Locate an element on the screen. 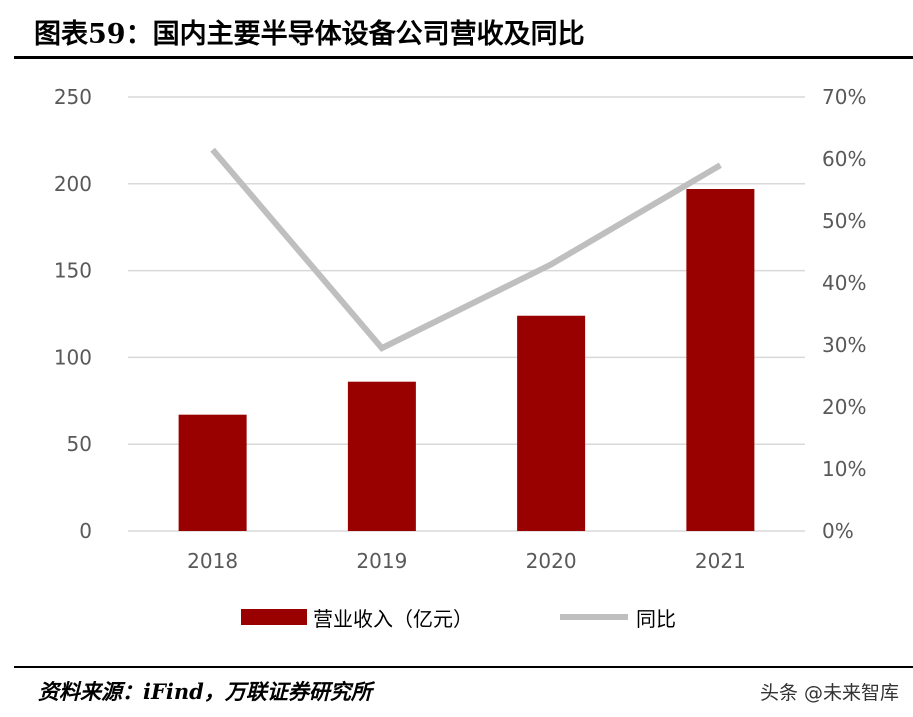  y-right-tick-label: 40% is located at coordinates (844, 283).